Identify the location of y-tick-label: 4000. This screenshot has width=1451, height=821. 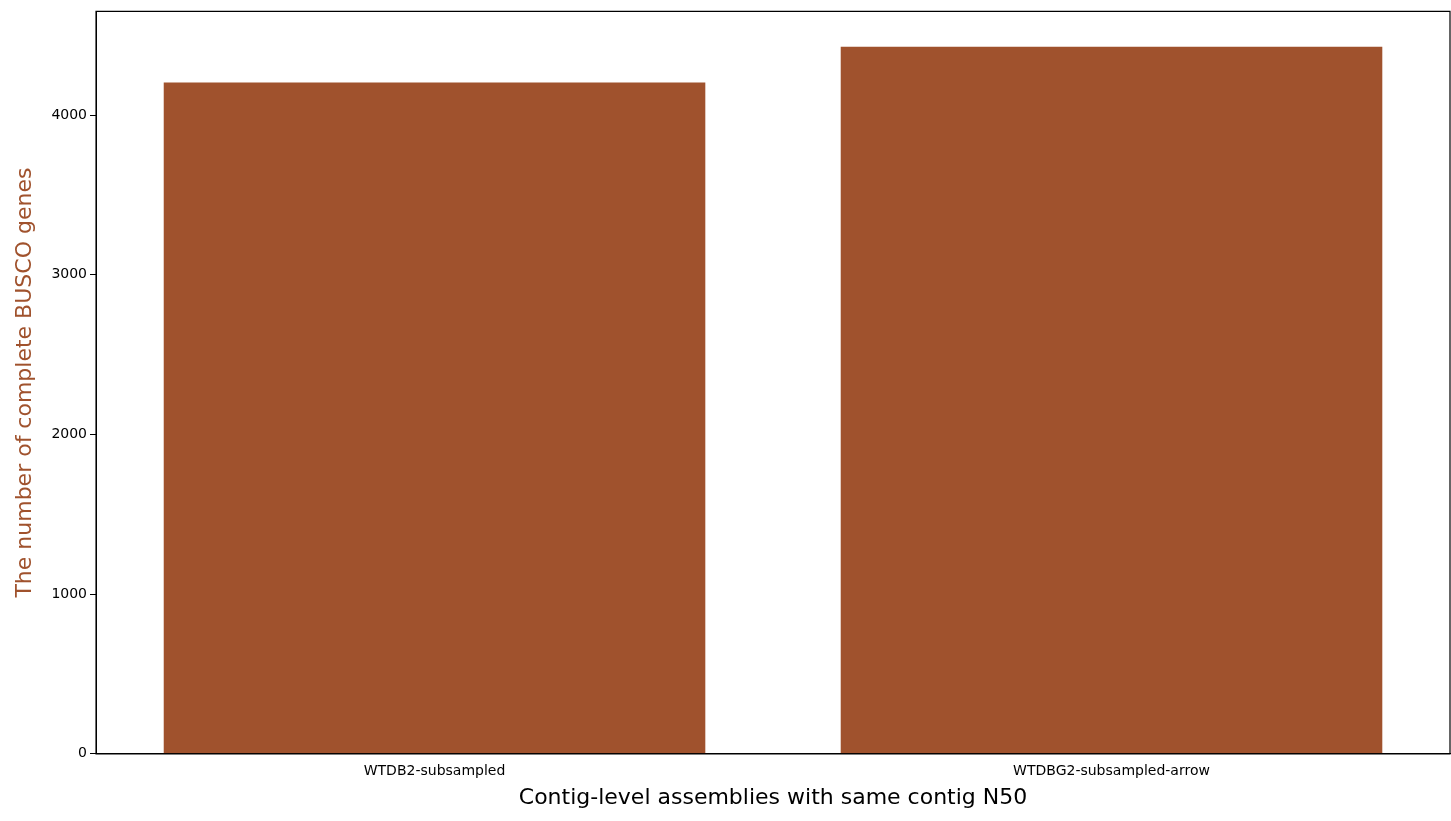
(69, 113).